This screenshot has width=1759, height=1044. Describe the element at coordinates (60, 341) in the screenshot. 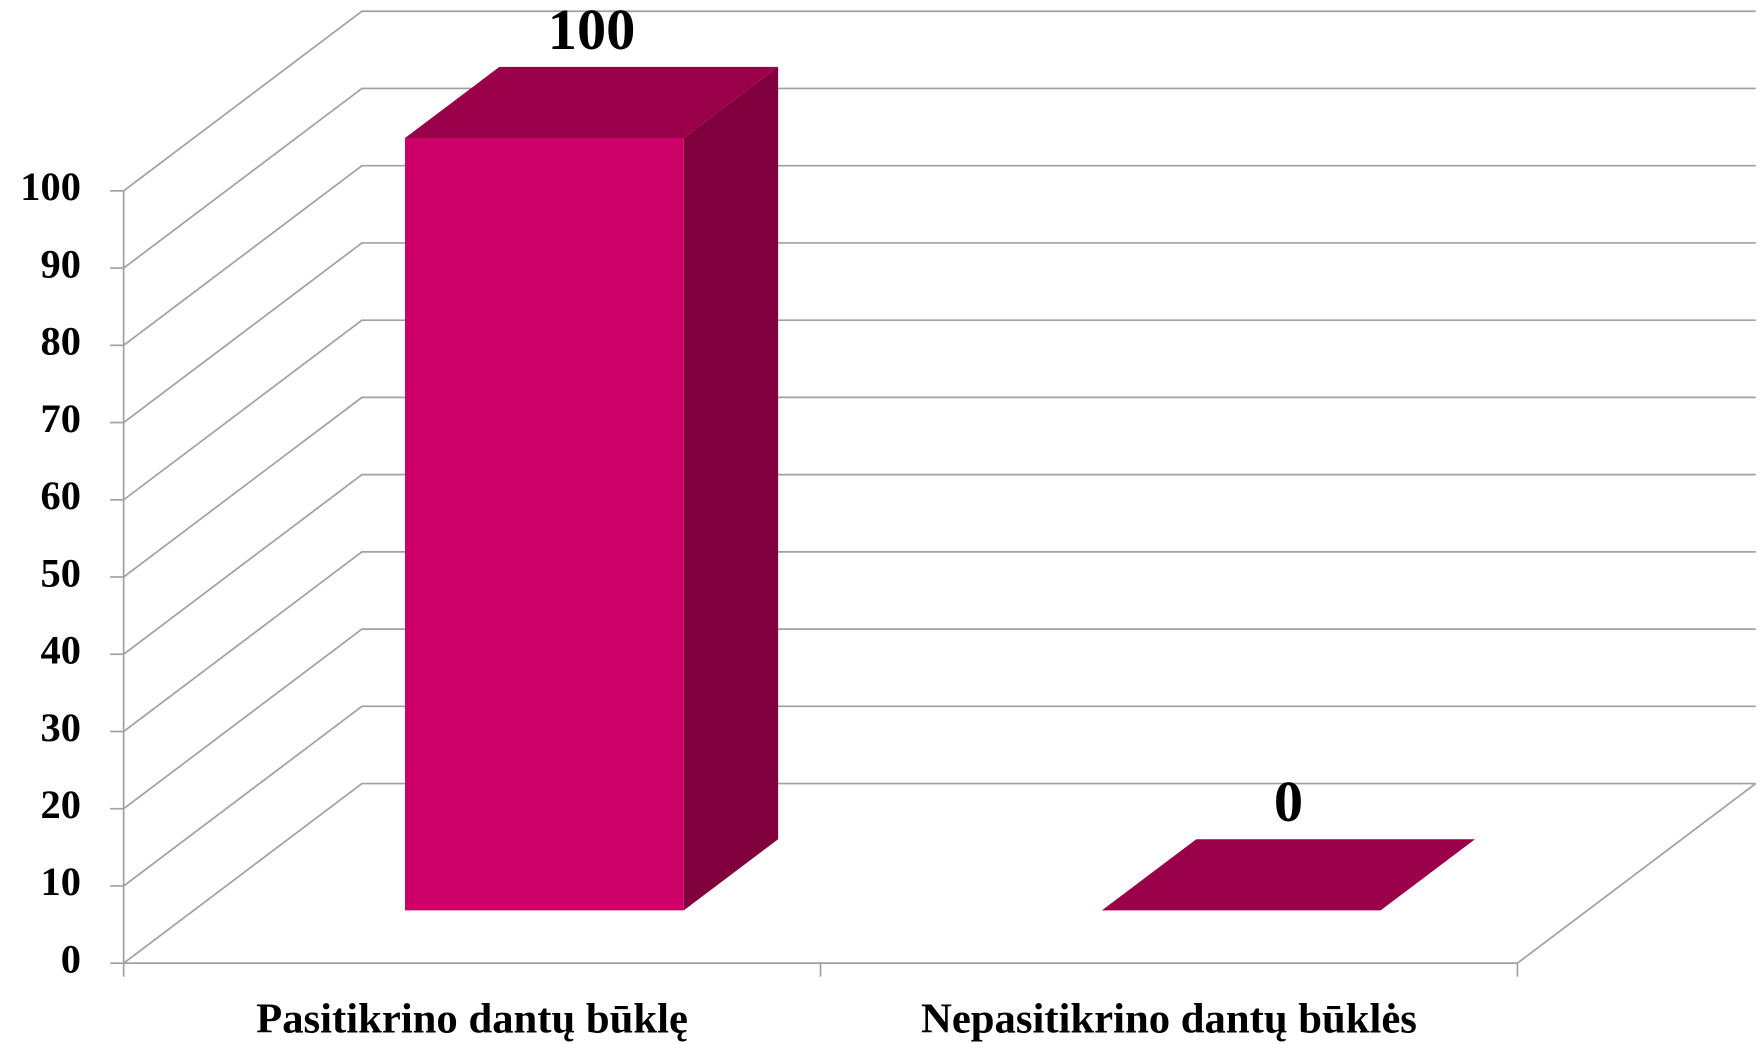

I see `y-tick-label: 80` at that location.